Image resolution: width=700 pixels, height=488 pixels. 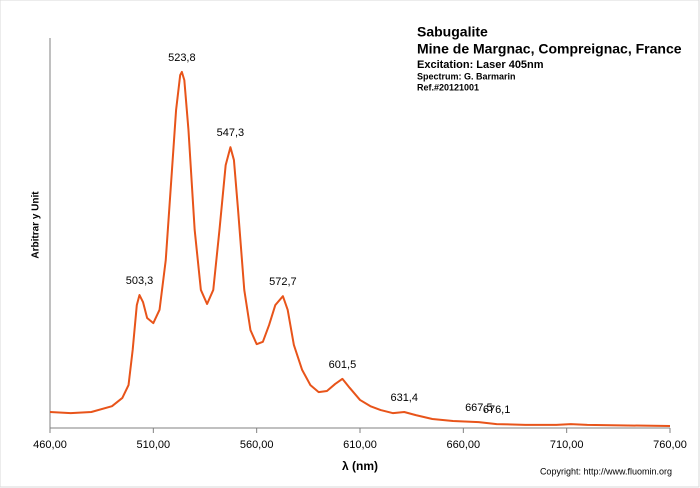 What do you see at coordinates (606, 471) in the screenshot?
I see `copyright: Copyright: http://www.fluomin.org` at bounding box center [606, 471].